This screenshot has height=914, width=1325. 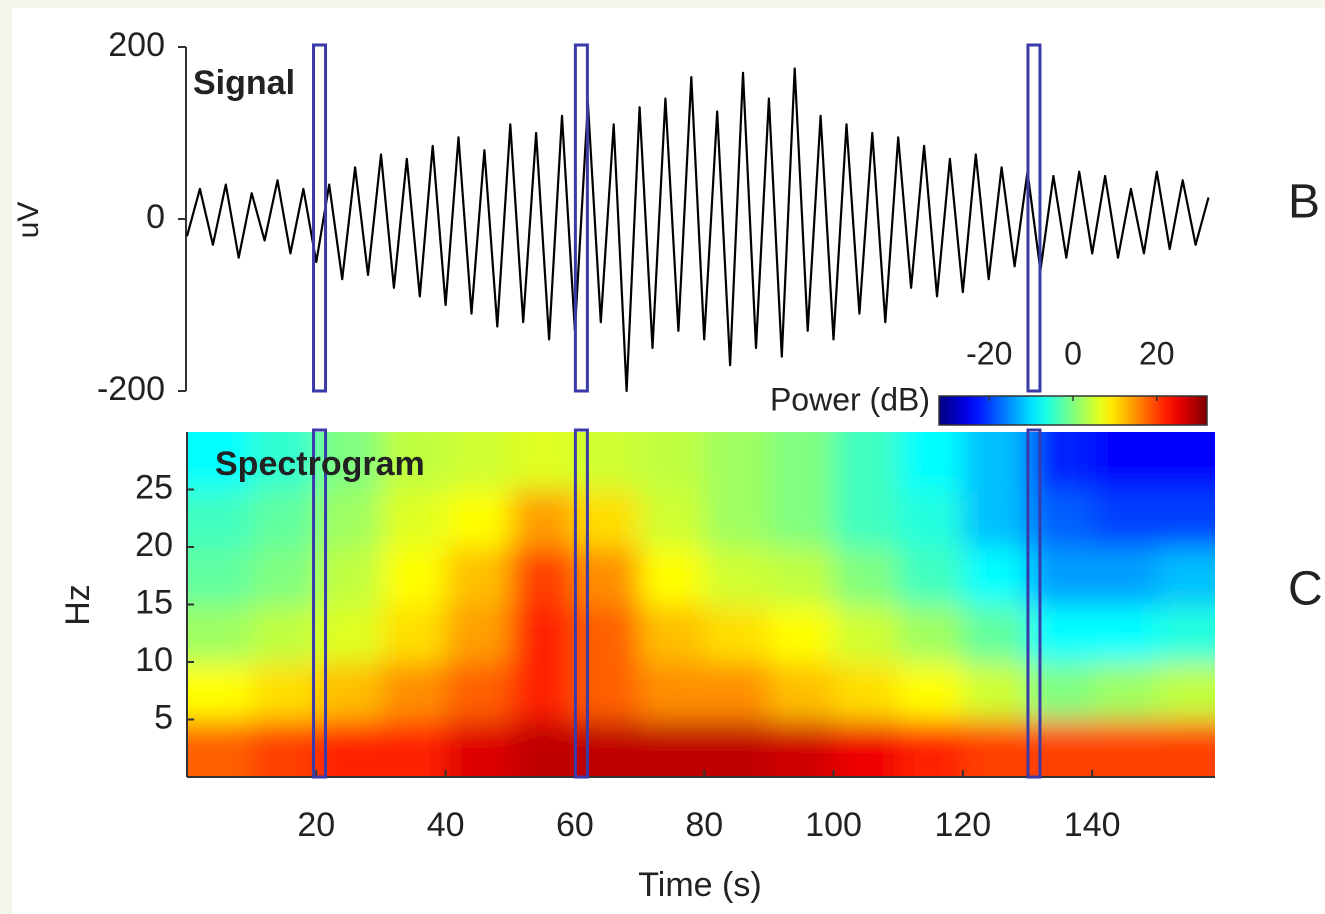 I want to click on panel-label: B, so click(x=1304, y=202).